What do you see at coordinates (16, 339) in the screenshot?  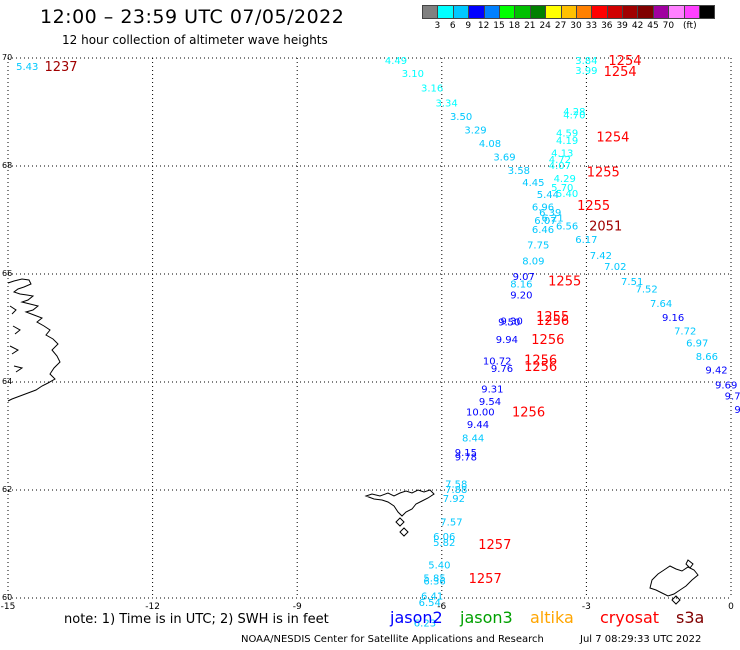 I see `iceland-fjord-details` at bounding box center [16, 339].